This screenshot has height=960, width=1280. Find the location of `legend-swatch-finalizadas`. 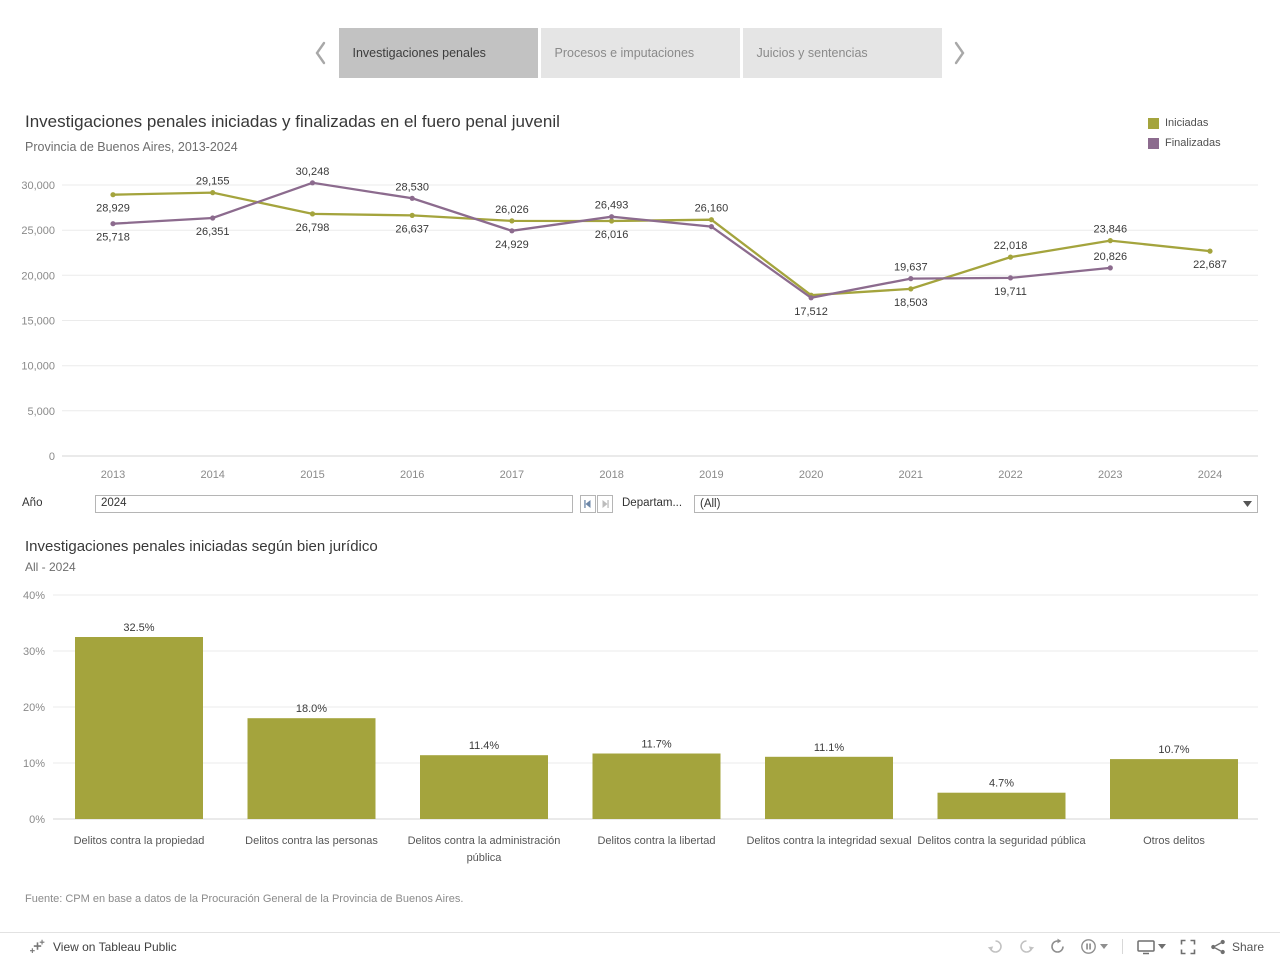

legend-swatch-finalizadas is located at coordinates (1153, 143).